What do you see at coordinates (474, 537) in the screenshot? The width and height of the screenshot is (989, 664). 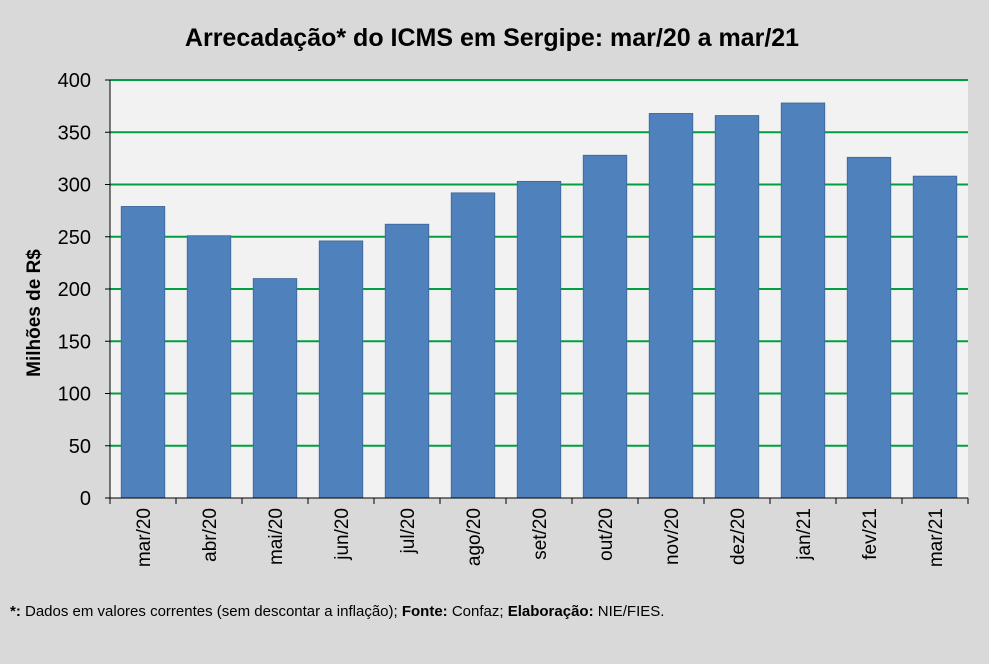 I see `x-tick-label: ago/20` at bounding box center [474, 537].